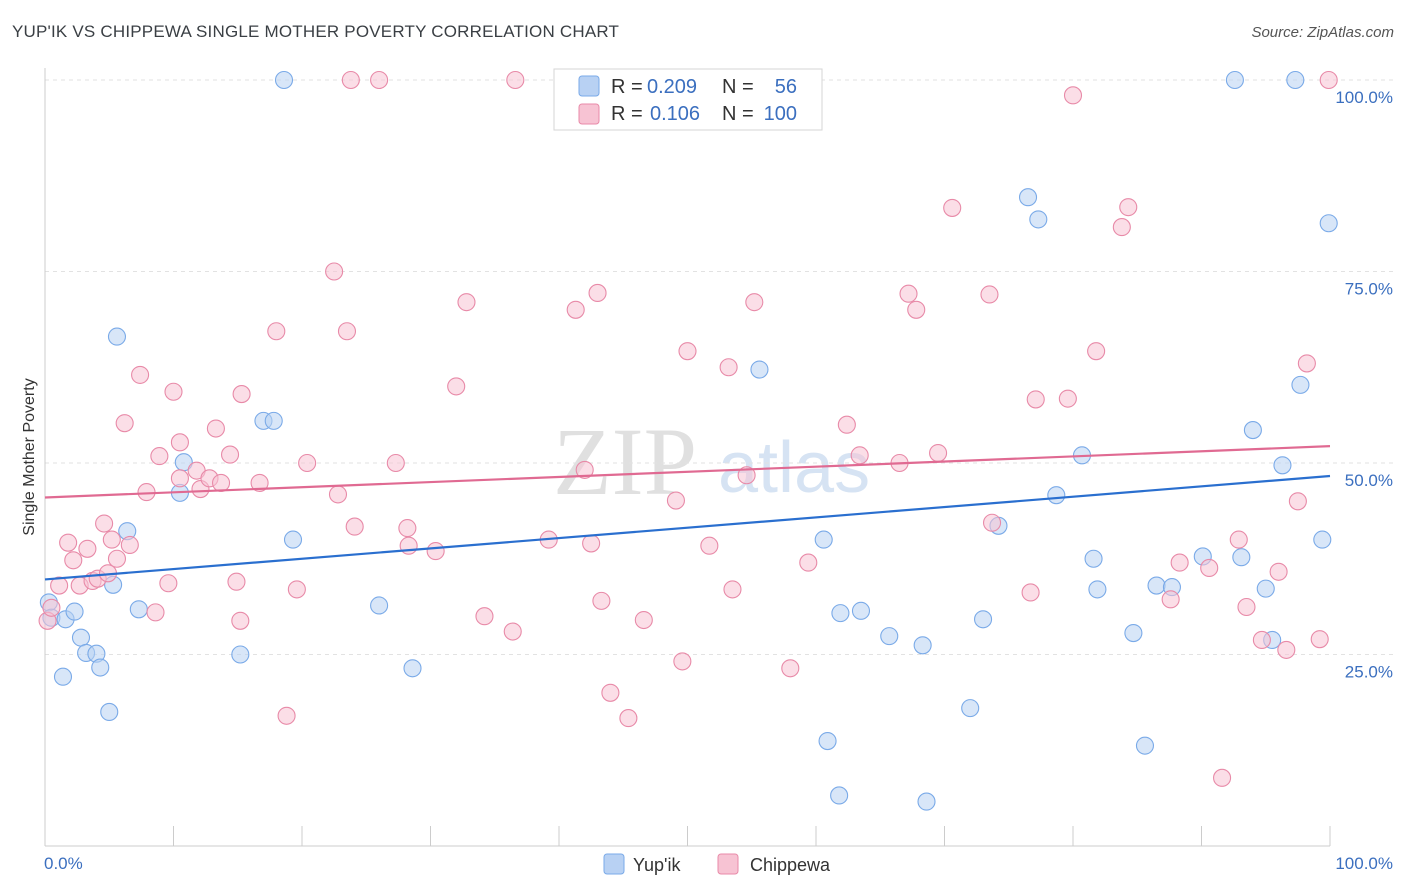  Describe the element at coordinates (738, 114) in the screenshot. I see `legend-n-label-2: N =` at that location.